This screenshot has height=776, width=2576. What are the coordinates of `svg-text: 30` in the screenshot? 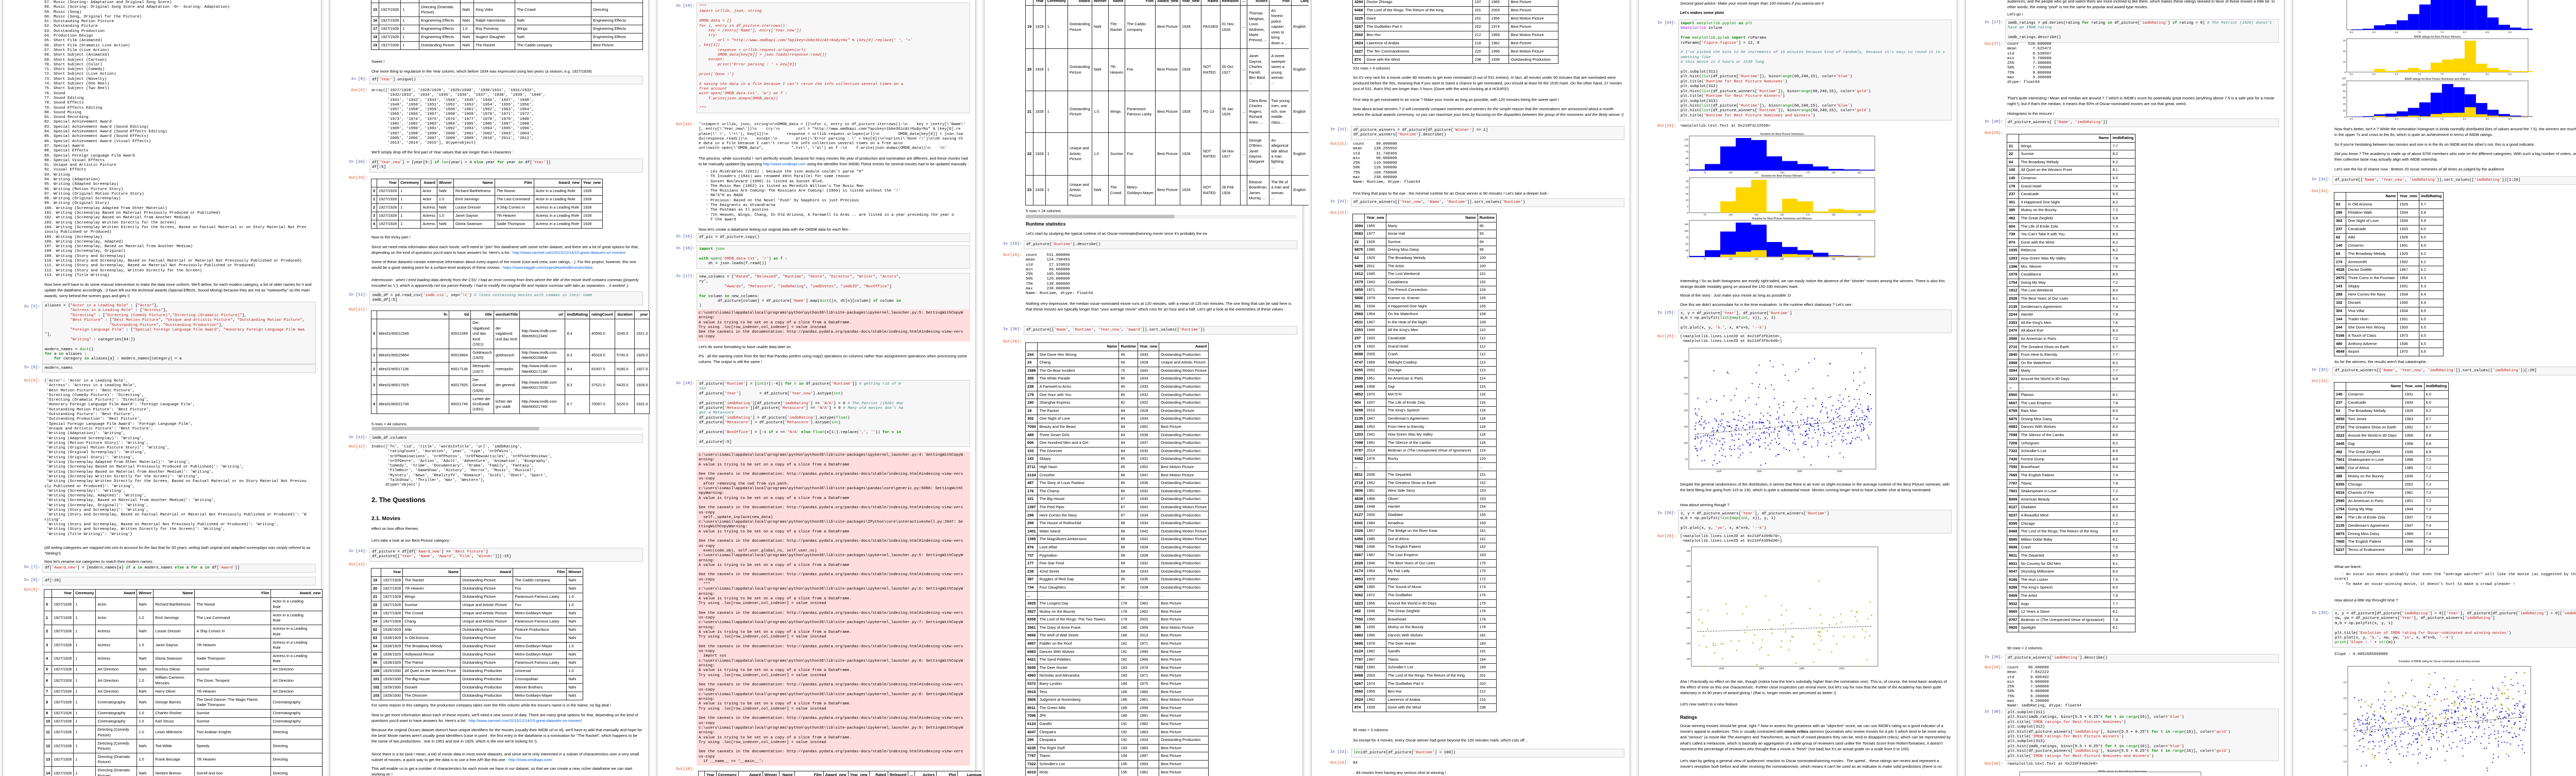 It's located at (2344, 41).